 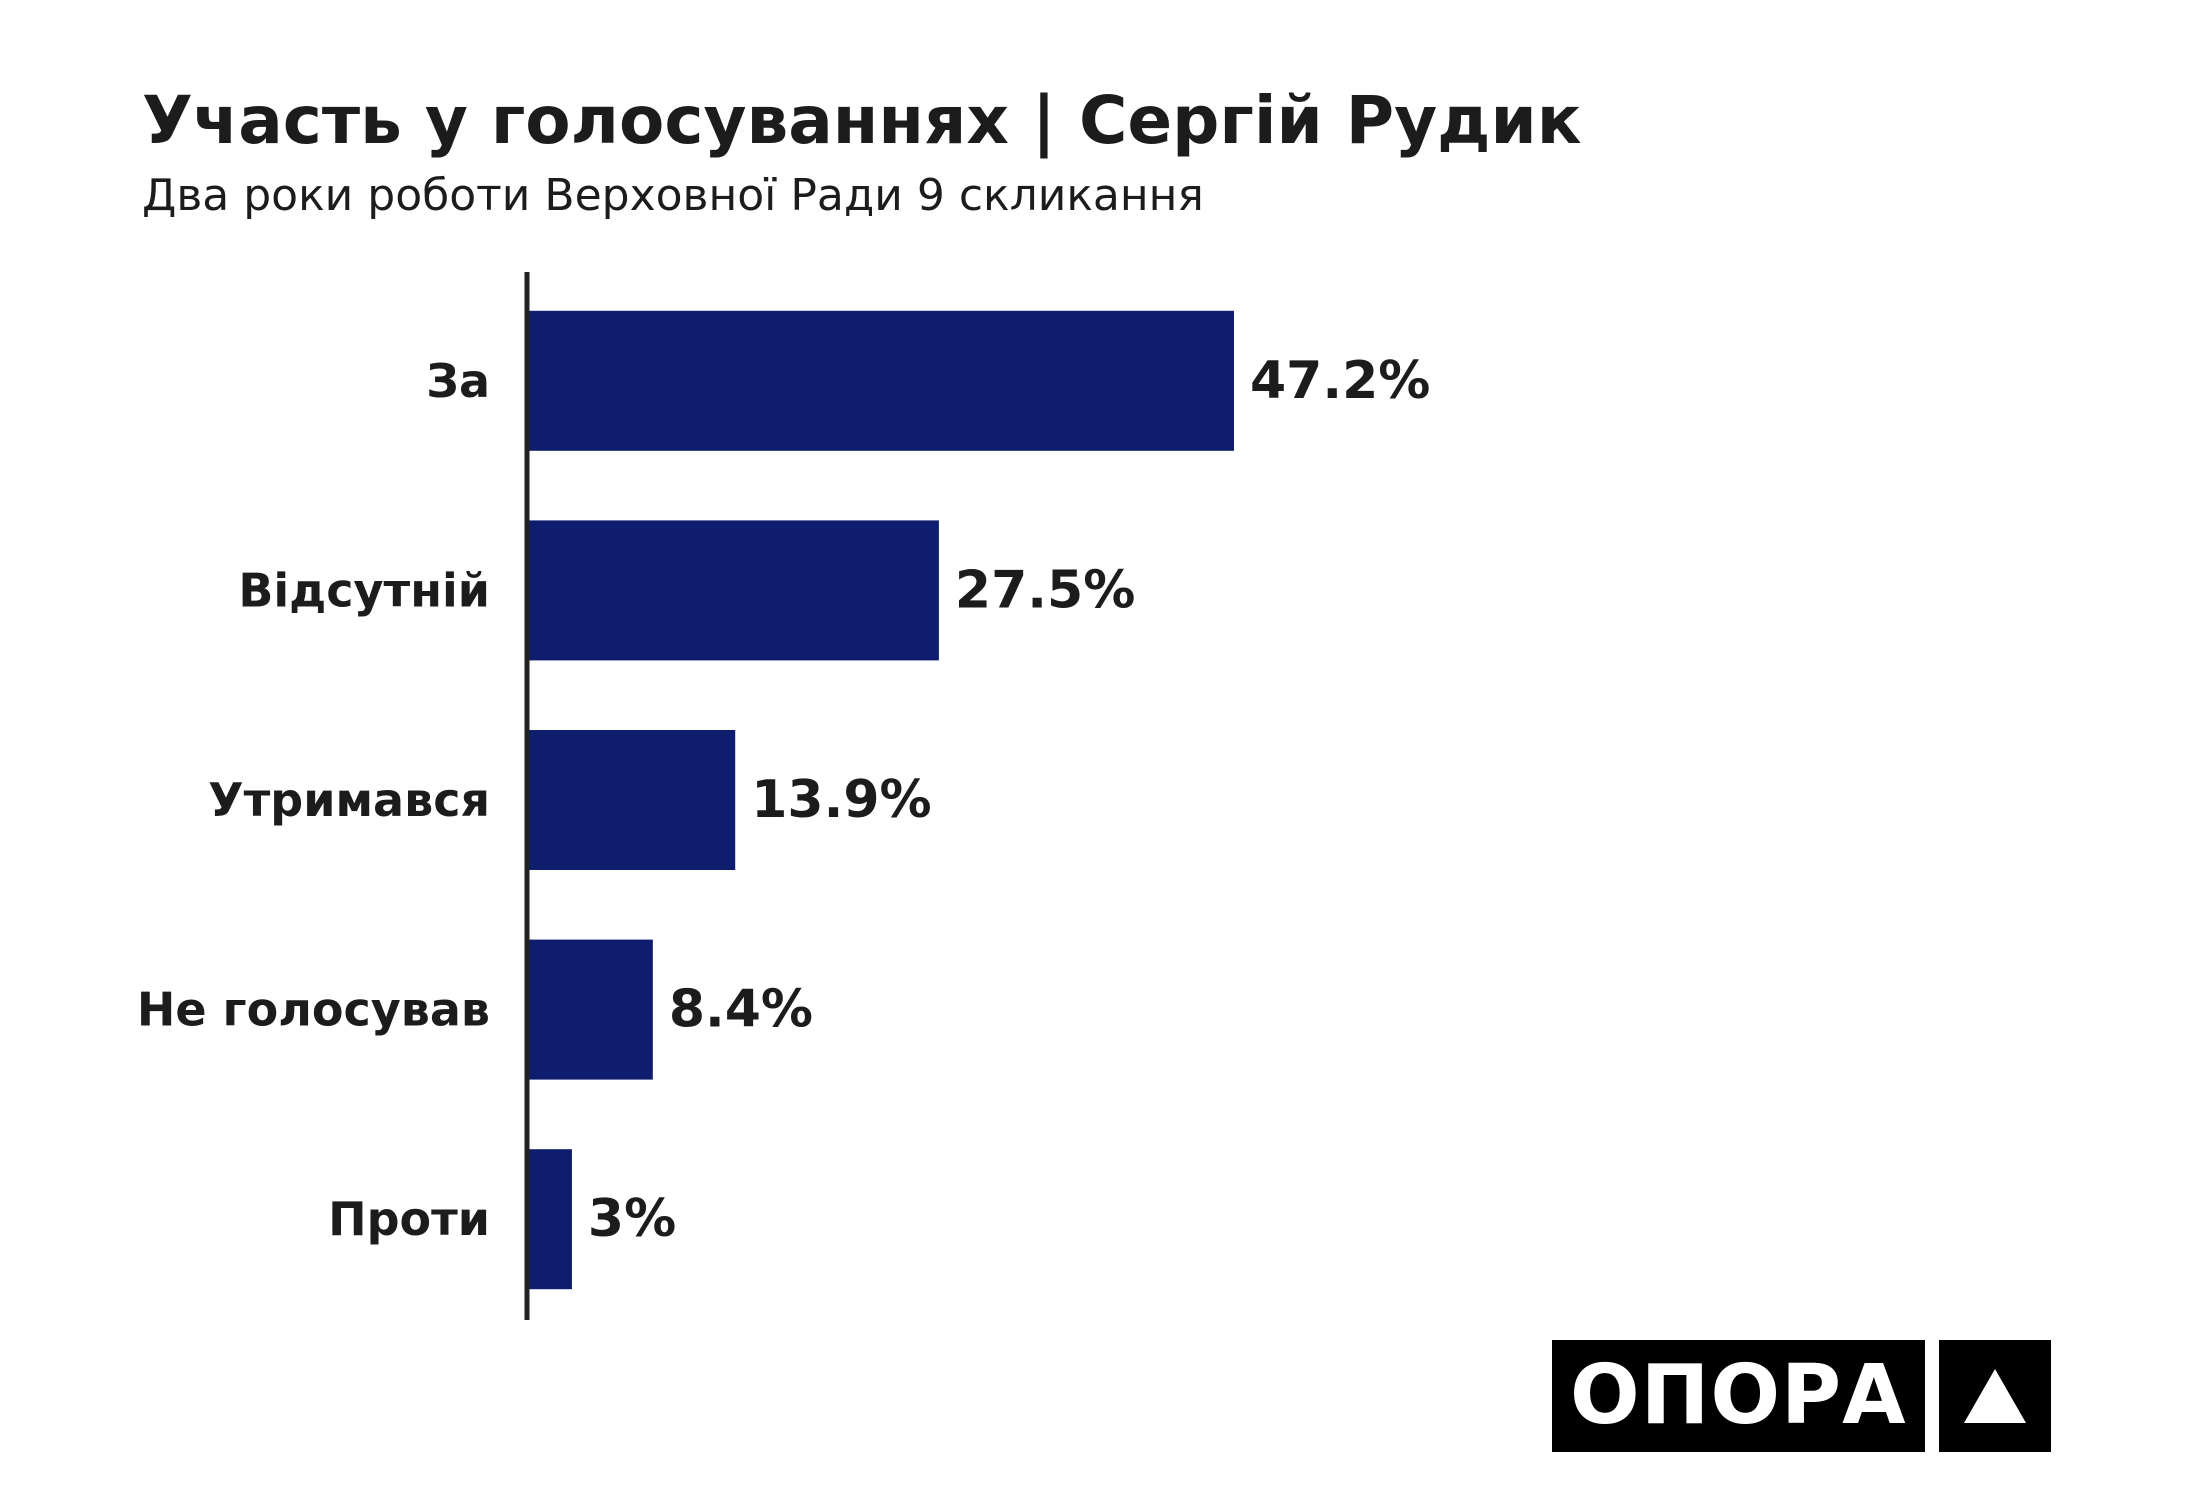 What do you see at coordinates (1340, 381) in the screenshot?
I see `value-label-0: 47.2%` at bounding box center [1340, 381].